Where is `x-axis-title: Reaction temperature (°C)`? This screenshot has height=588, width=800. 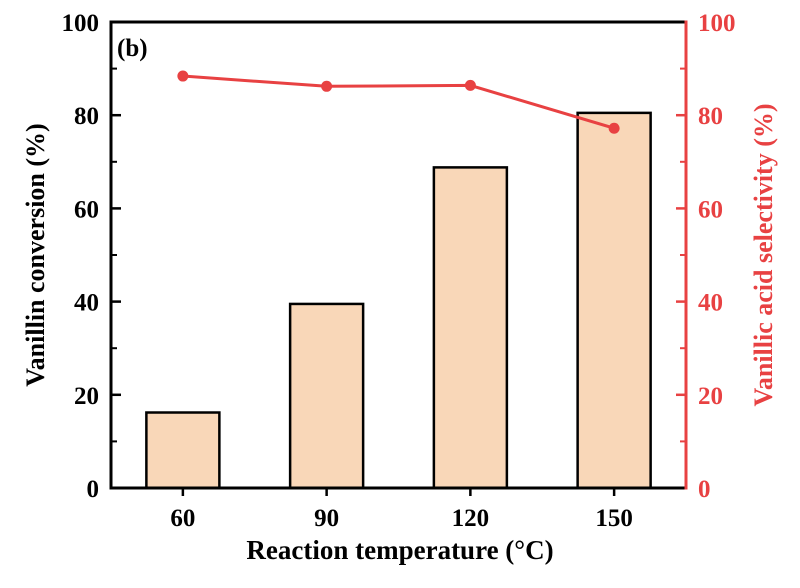 x-axis-title: Reaction temperature (°C) is located at coordinates (399, 550).